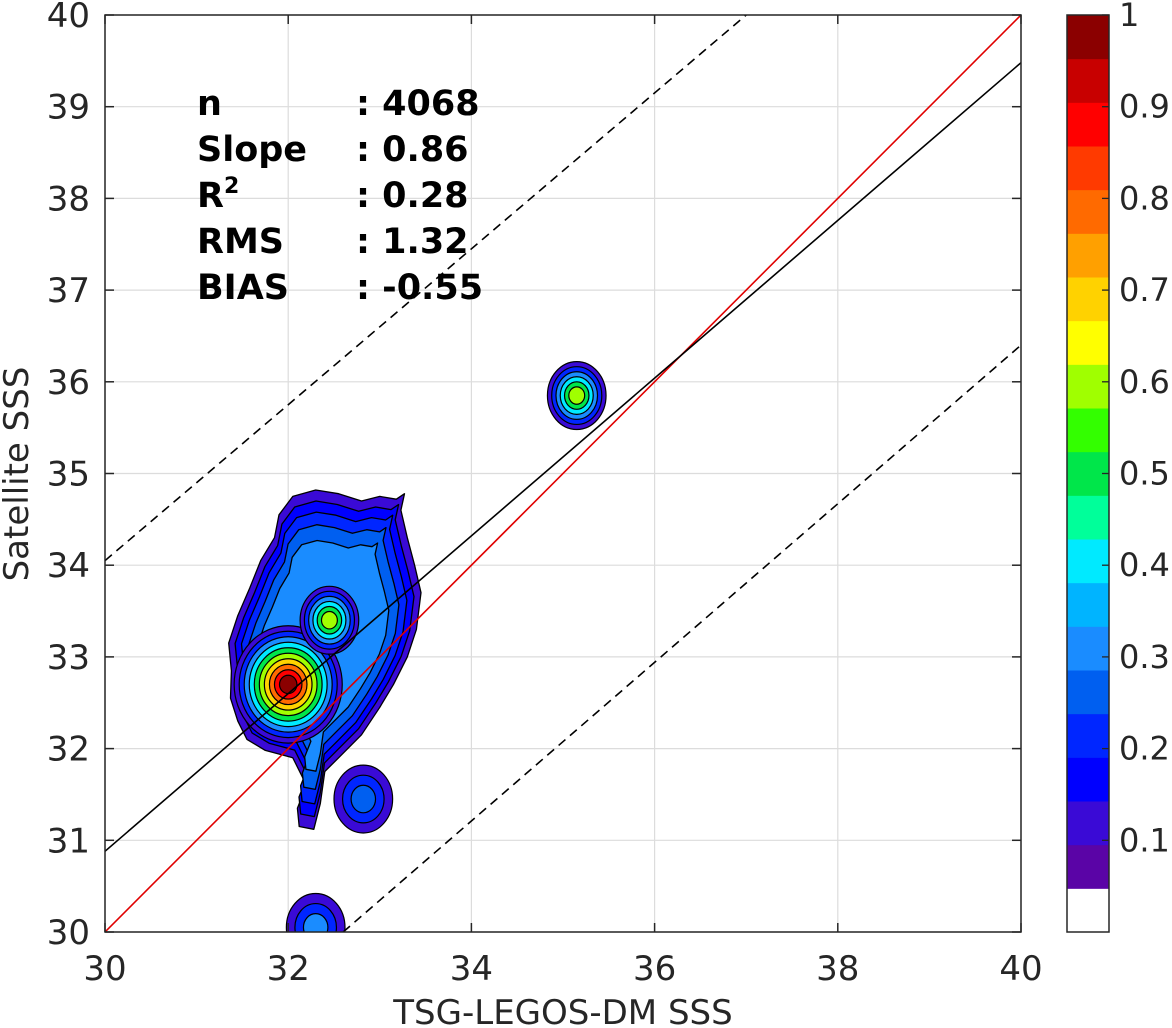  Describe the element at coordinates (412, 150) in the screenshot. I see `stat-value: : 0.86` at that location.